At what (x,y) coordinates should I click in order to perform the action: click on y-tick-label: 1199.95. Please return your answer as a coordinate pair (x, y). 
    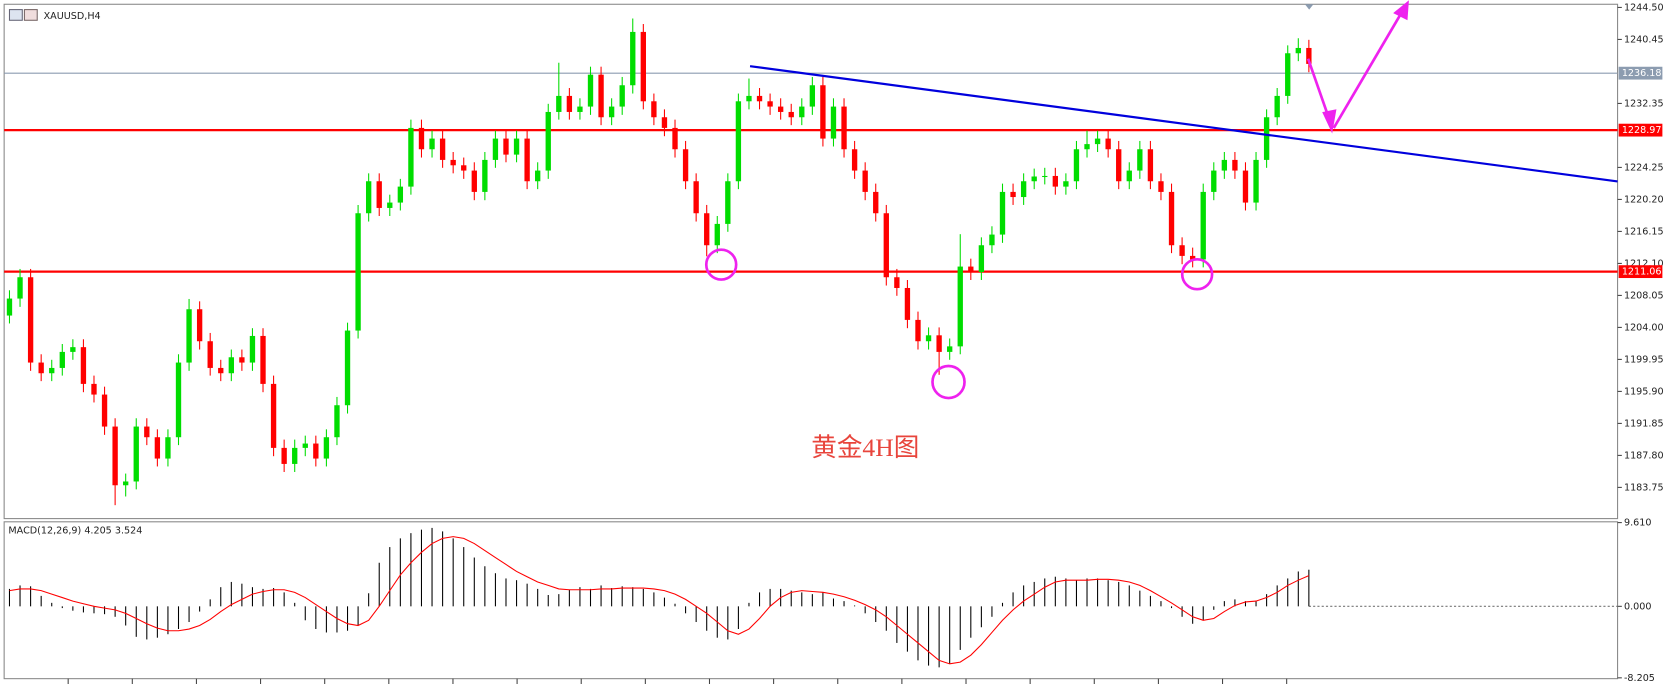
    Looking at the image, I should click on (1644, 359).